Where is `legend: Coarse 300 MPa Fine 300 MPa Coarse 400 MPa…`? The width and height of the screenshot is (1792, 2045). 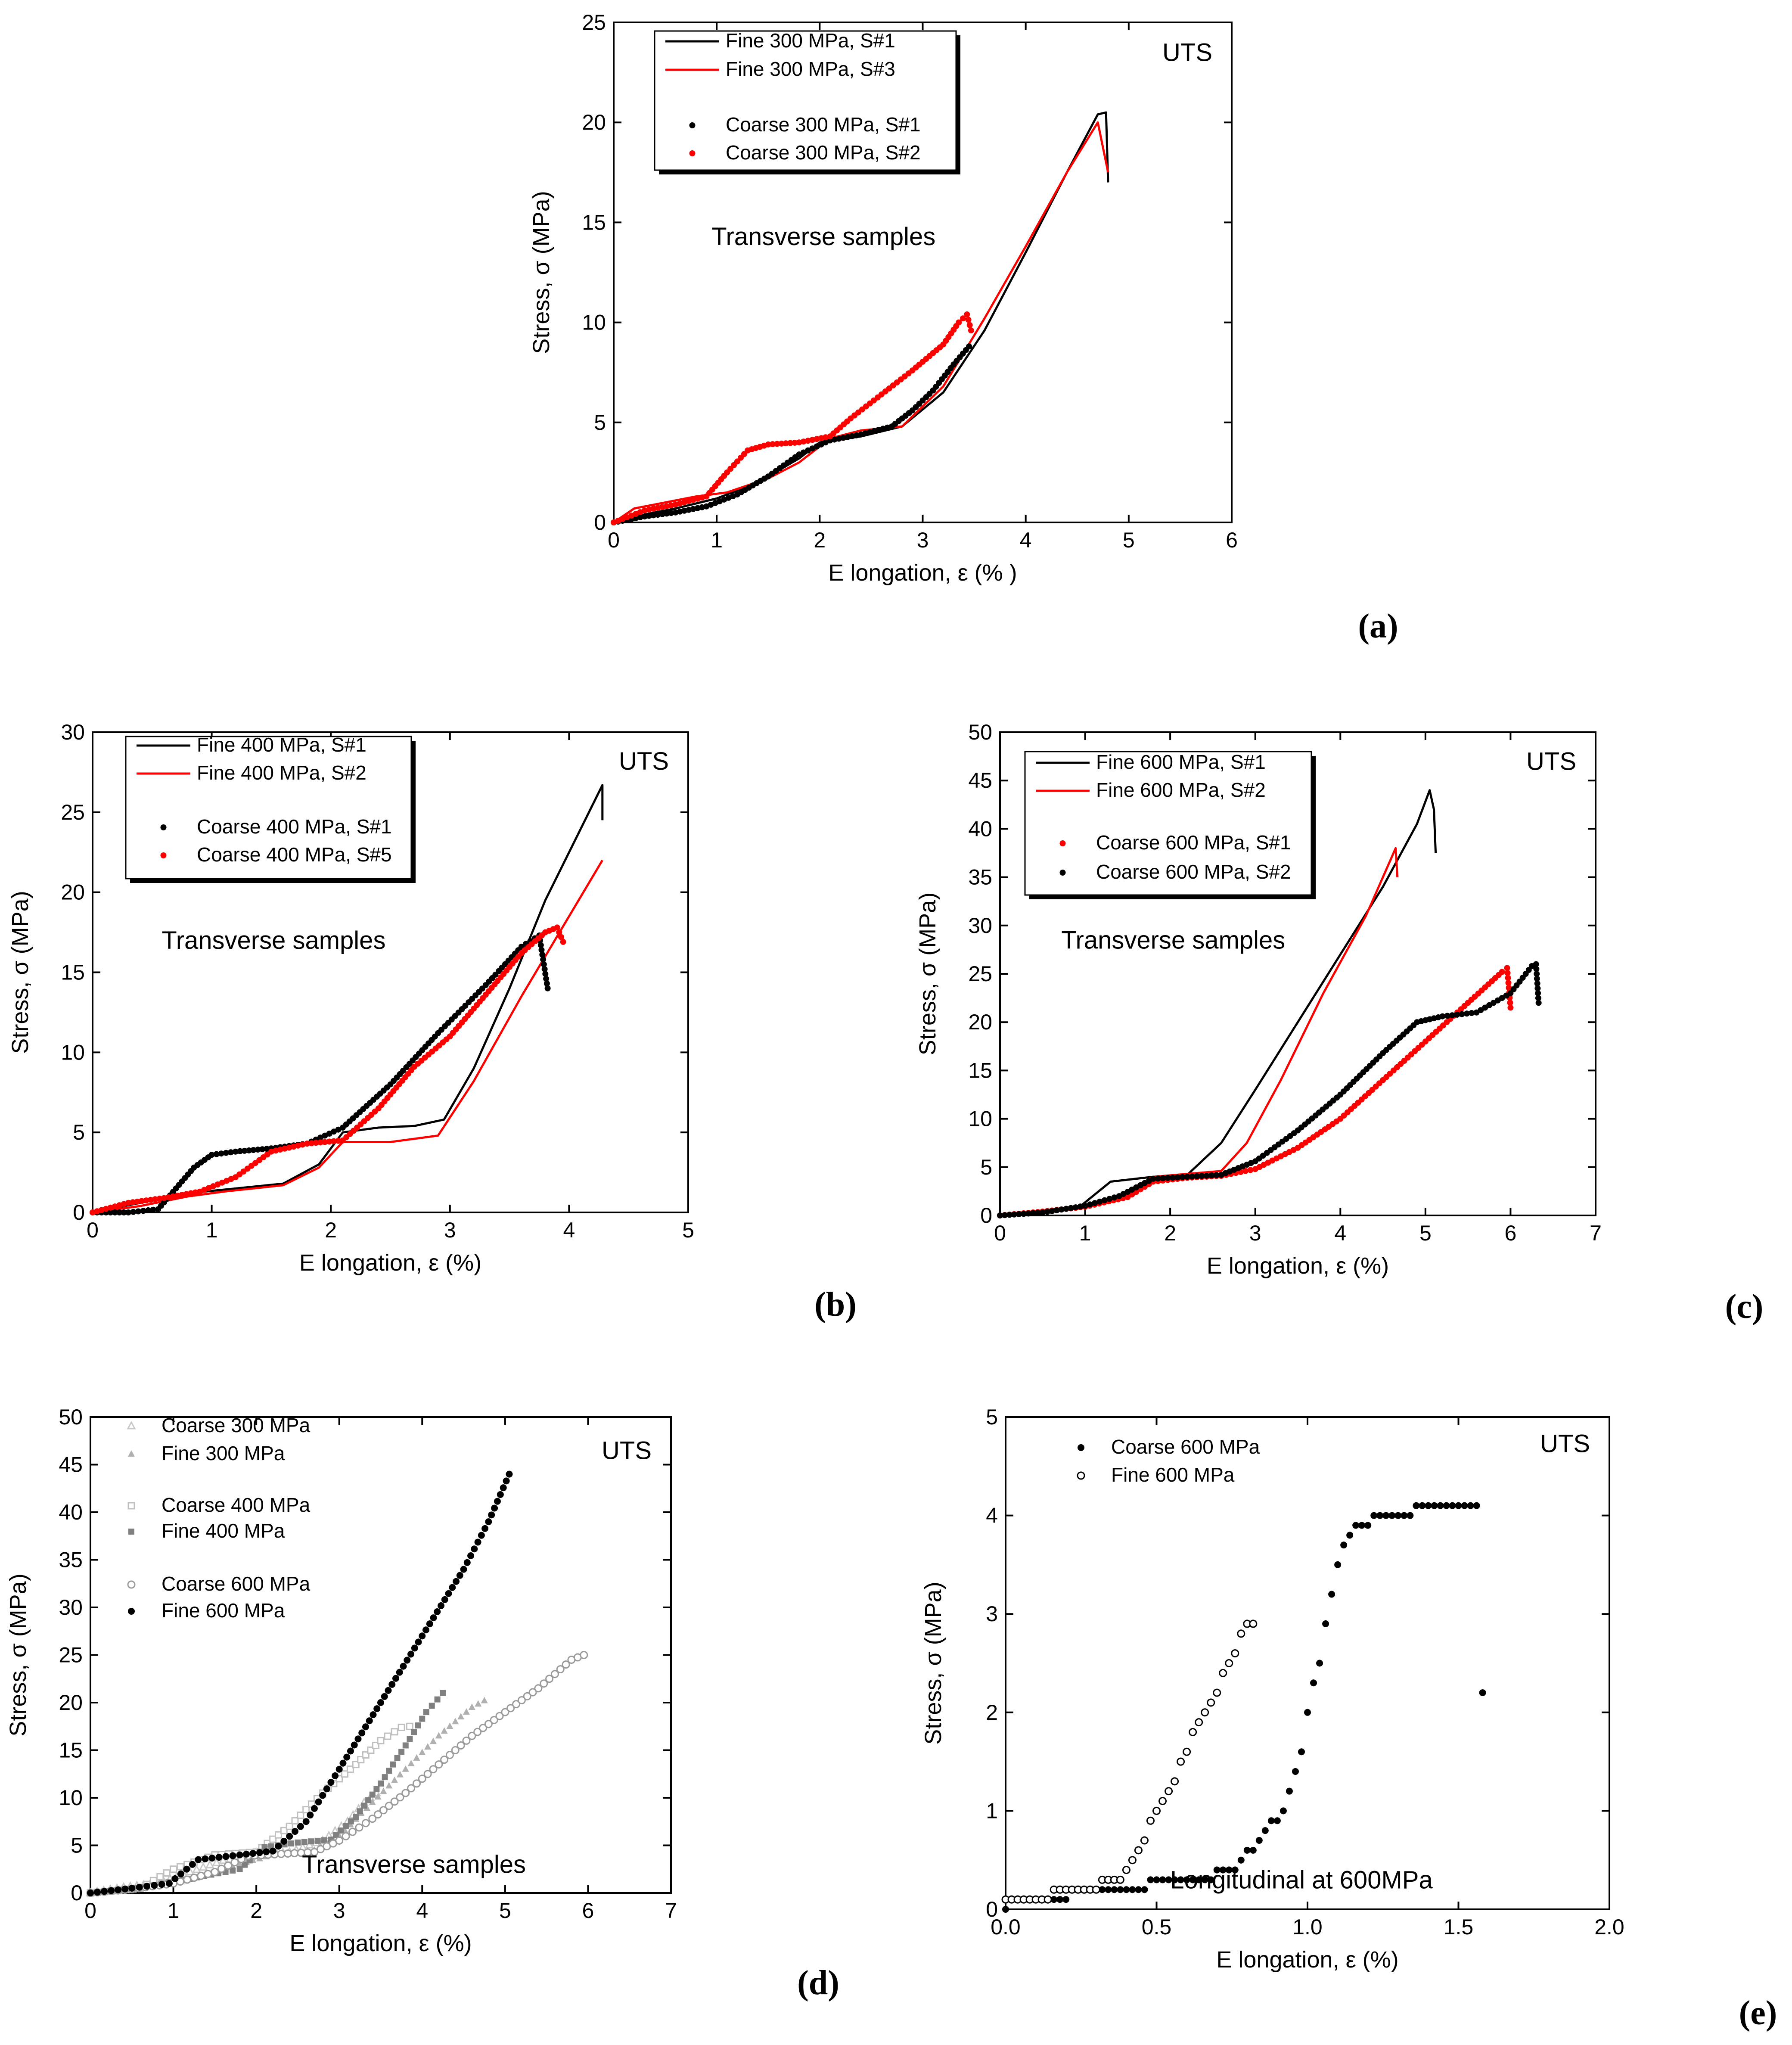 legend: Coarse 300 MPa Fine 300 MPa Coarse 400 MPa… is located at coordinates (219, 1518).